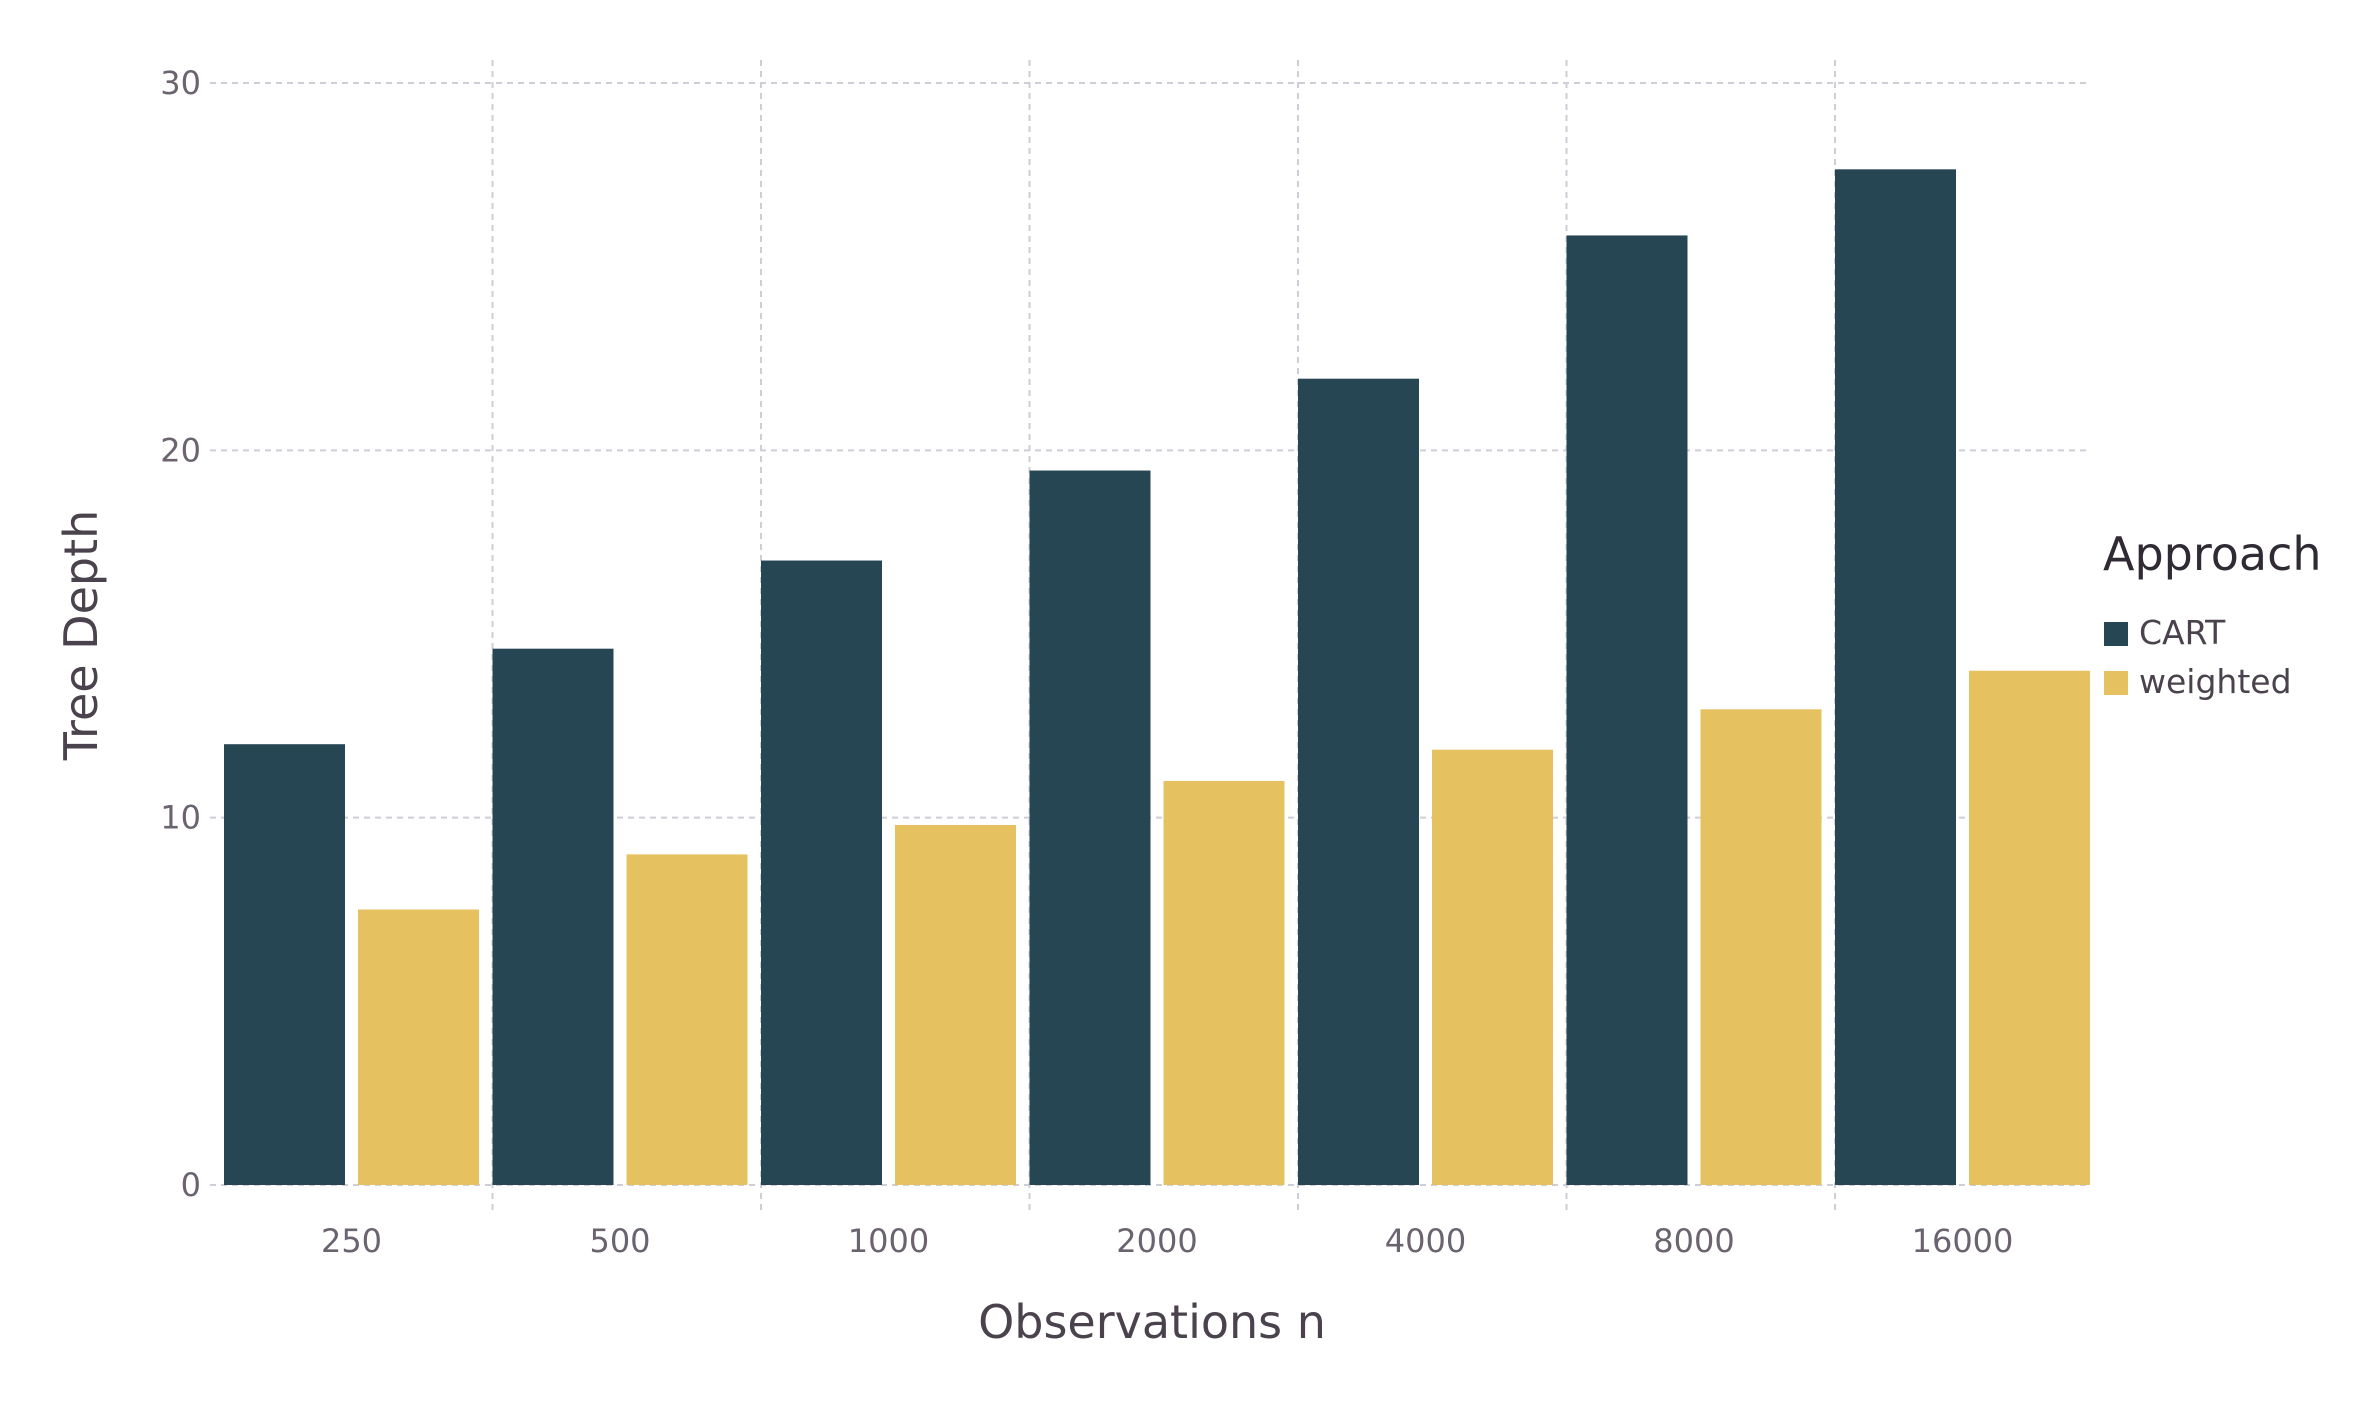 Image resolution: width=2362 pixels, height=1417 pixels. What do you see at coordinates (2198, 657) in the screenshot?
I see `legend-items: CART weighted` at bounding box center [2198, 657].